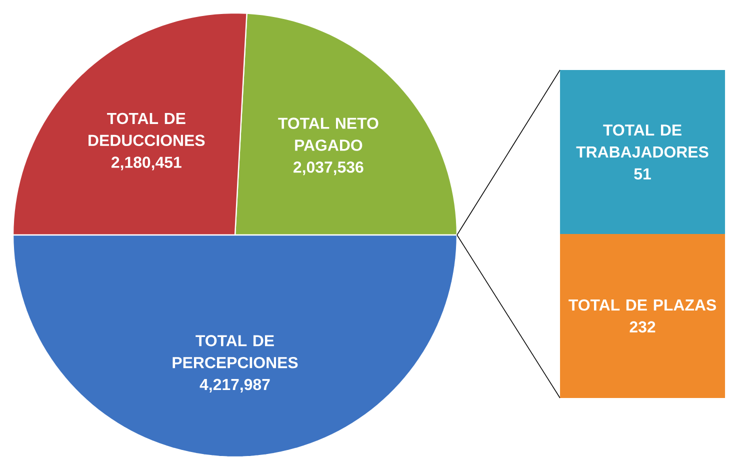  I want to click on category-label: TOTAL DE PLAZAS, so click(642, 305).